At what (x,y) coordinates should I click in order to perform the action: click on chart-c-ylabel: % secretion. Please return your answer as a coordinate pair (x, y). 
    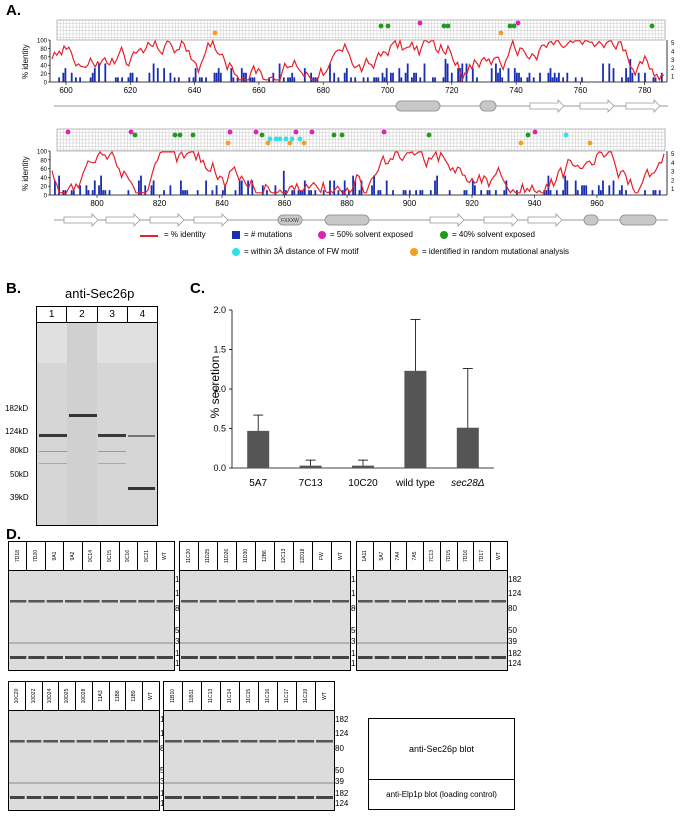
    Looking at the image, I should click on (215, 387).